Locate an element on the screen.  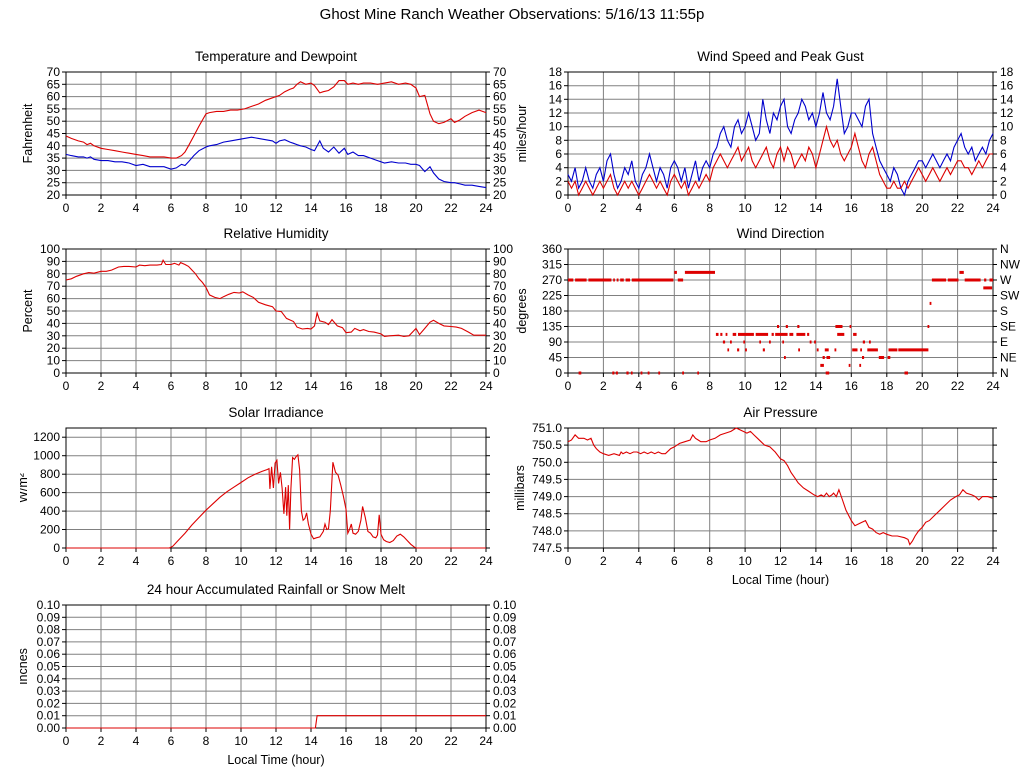
y-axis-label: Inches is located at coordinates (25, 666).